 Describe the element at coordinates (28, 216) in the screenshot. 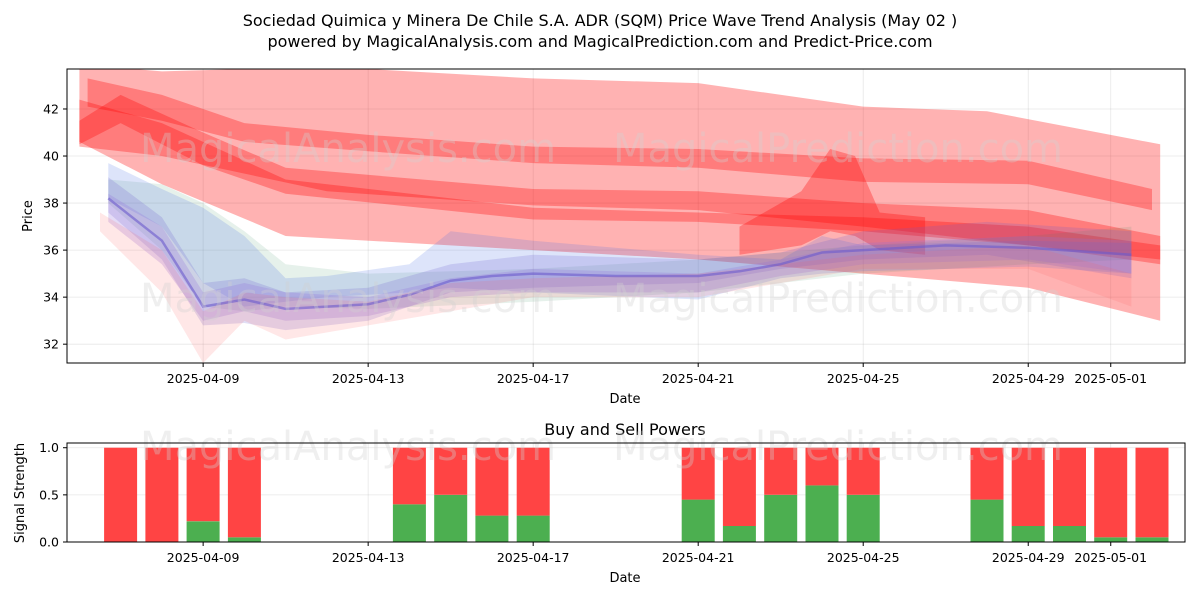

I see `price-y-axis-label: Price` at that location.